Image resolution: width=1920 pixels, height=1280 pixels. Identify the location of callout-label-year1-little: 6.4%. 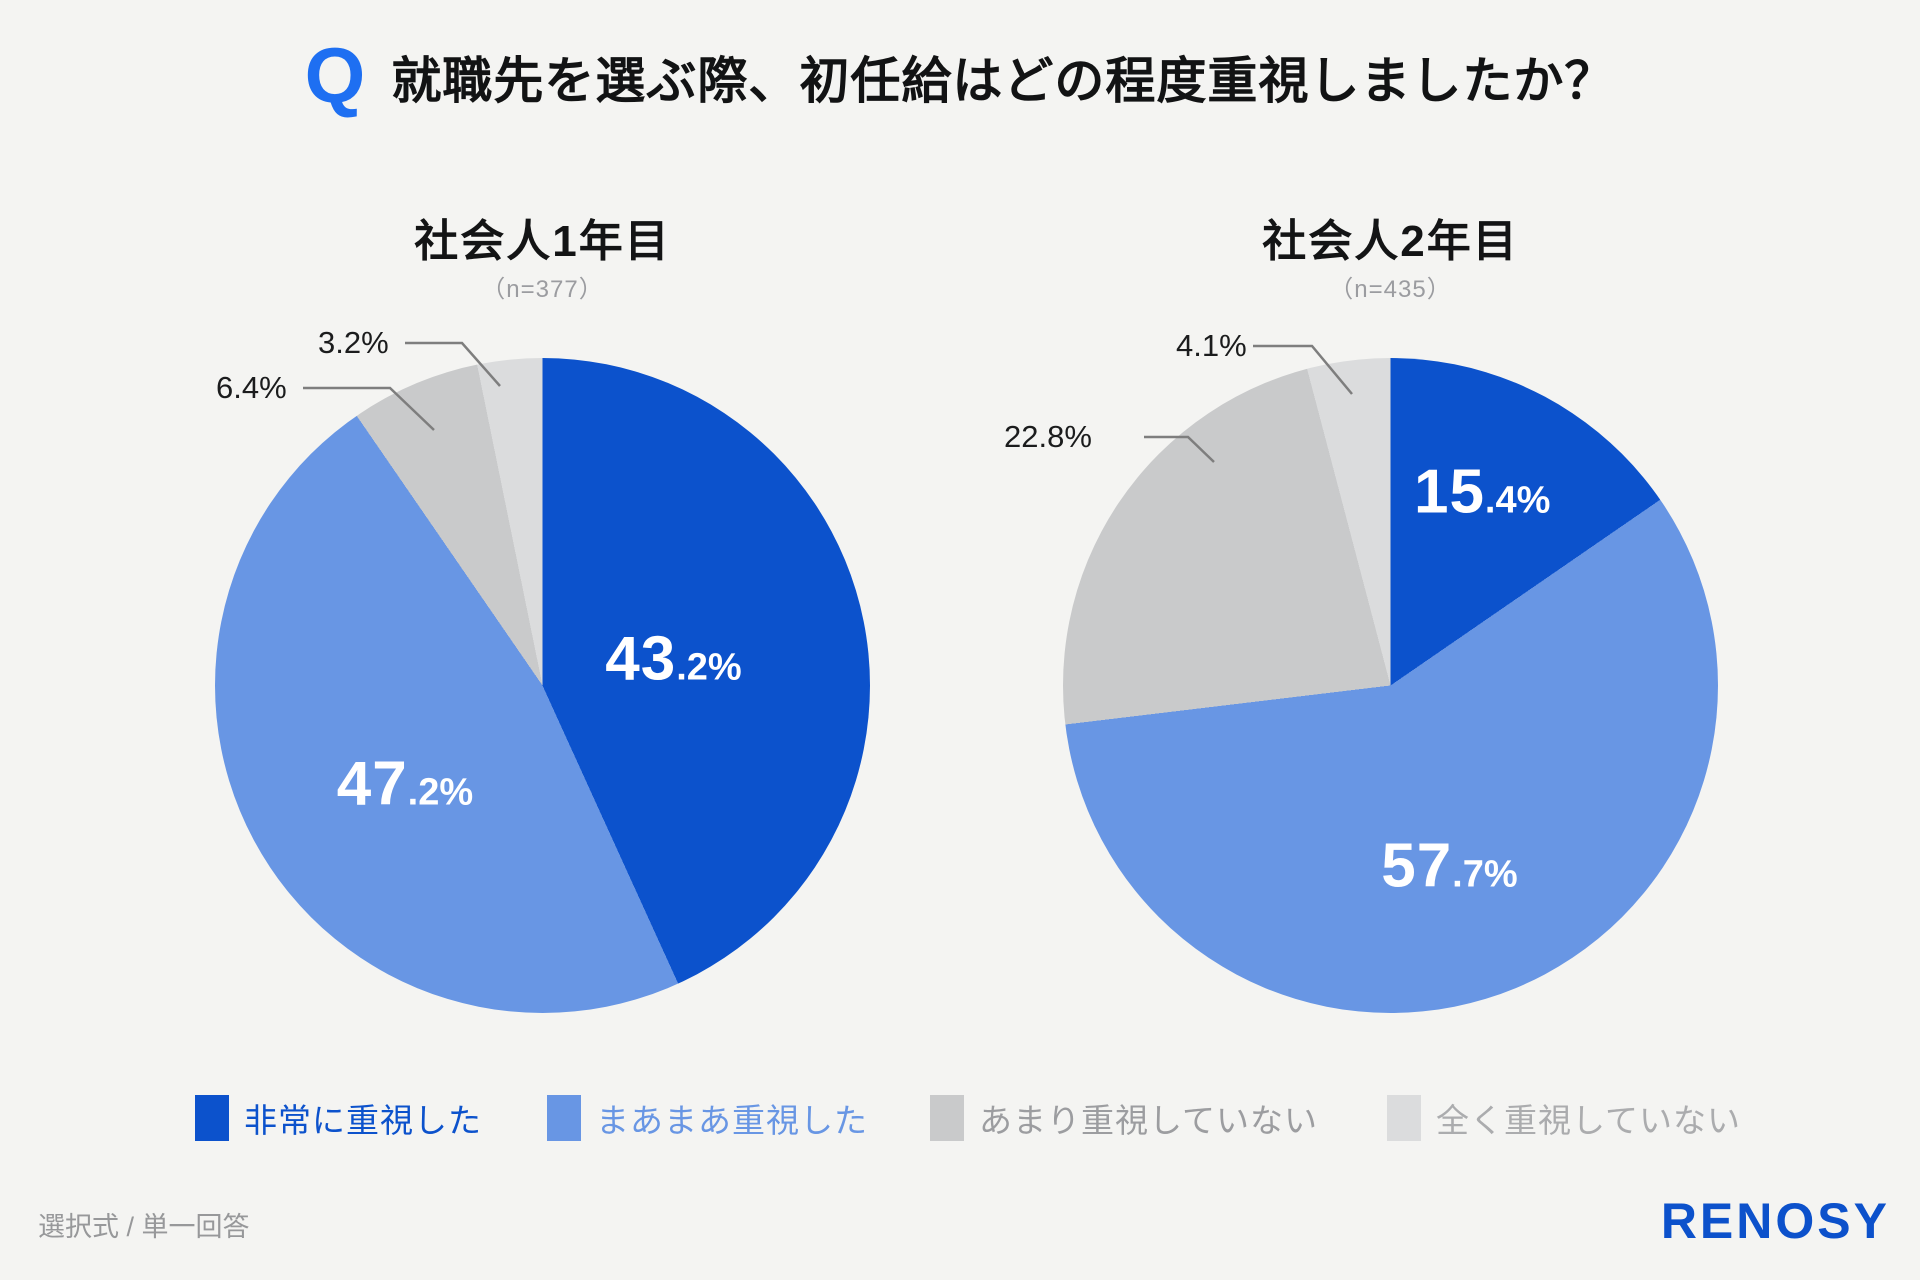
(251, 387).